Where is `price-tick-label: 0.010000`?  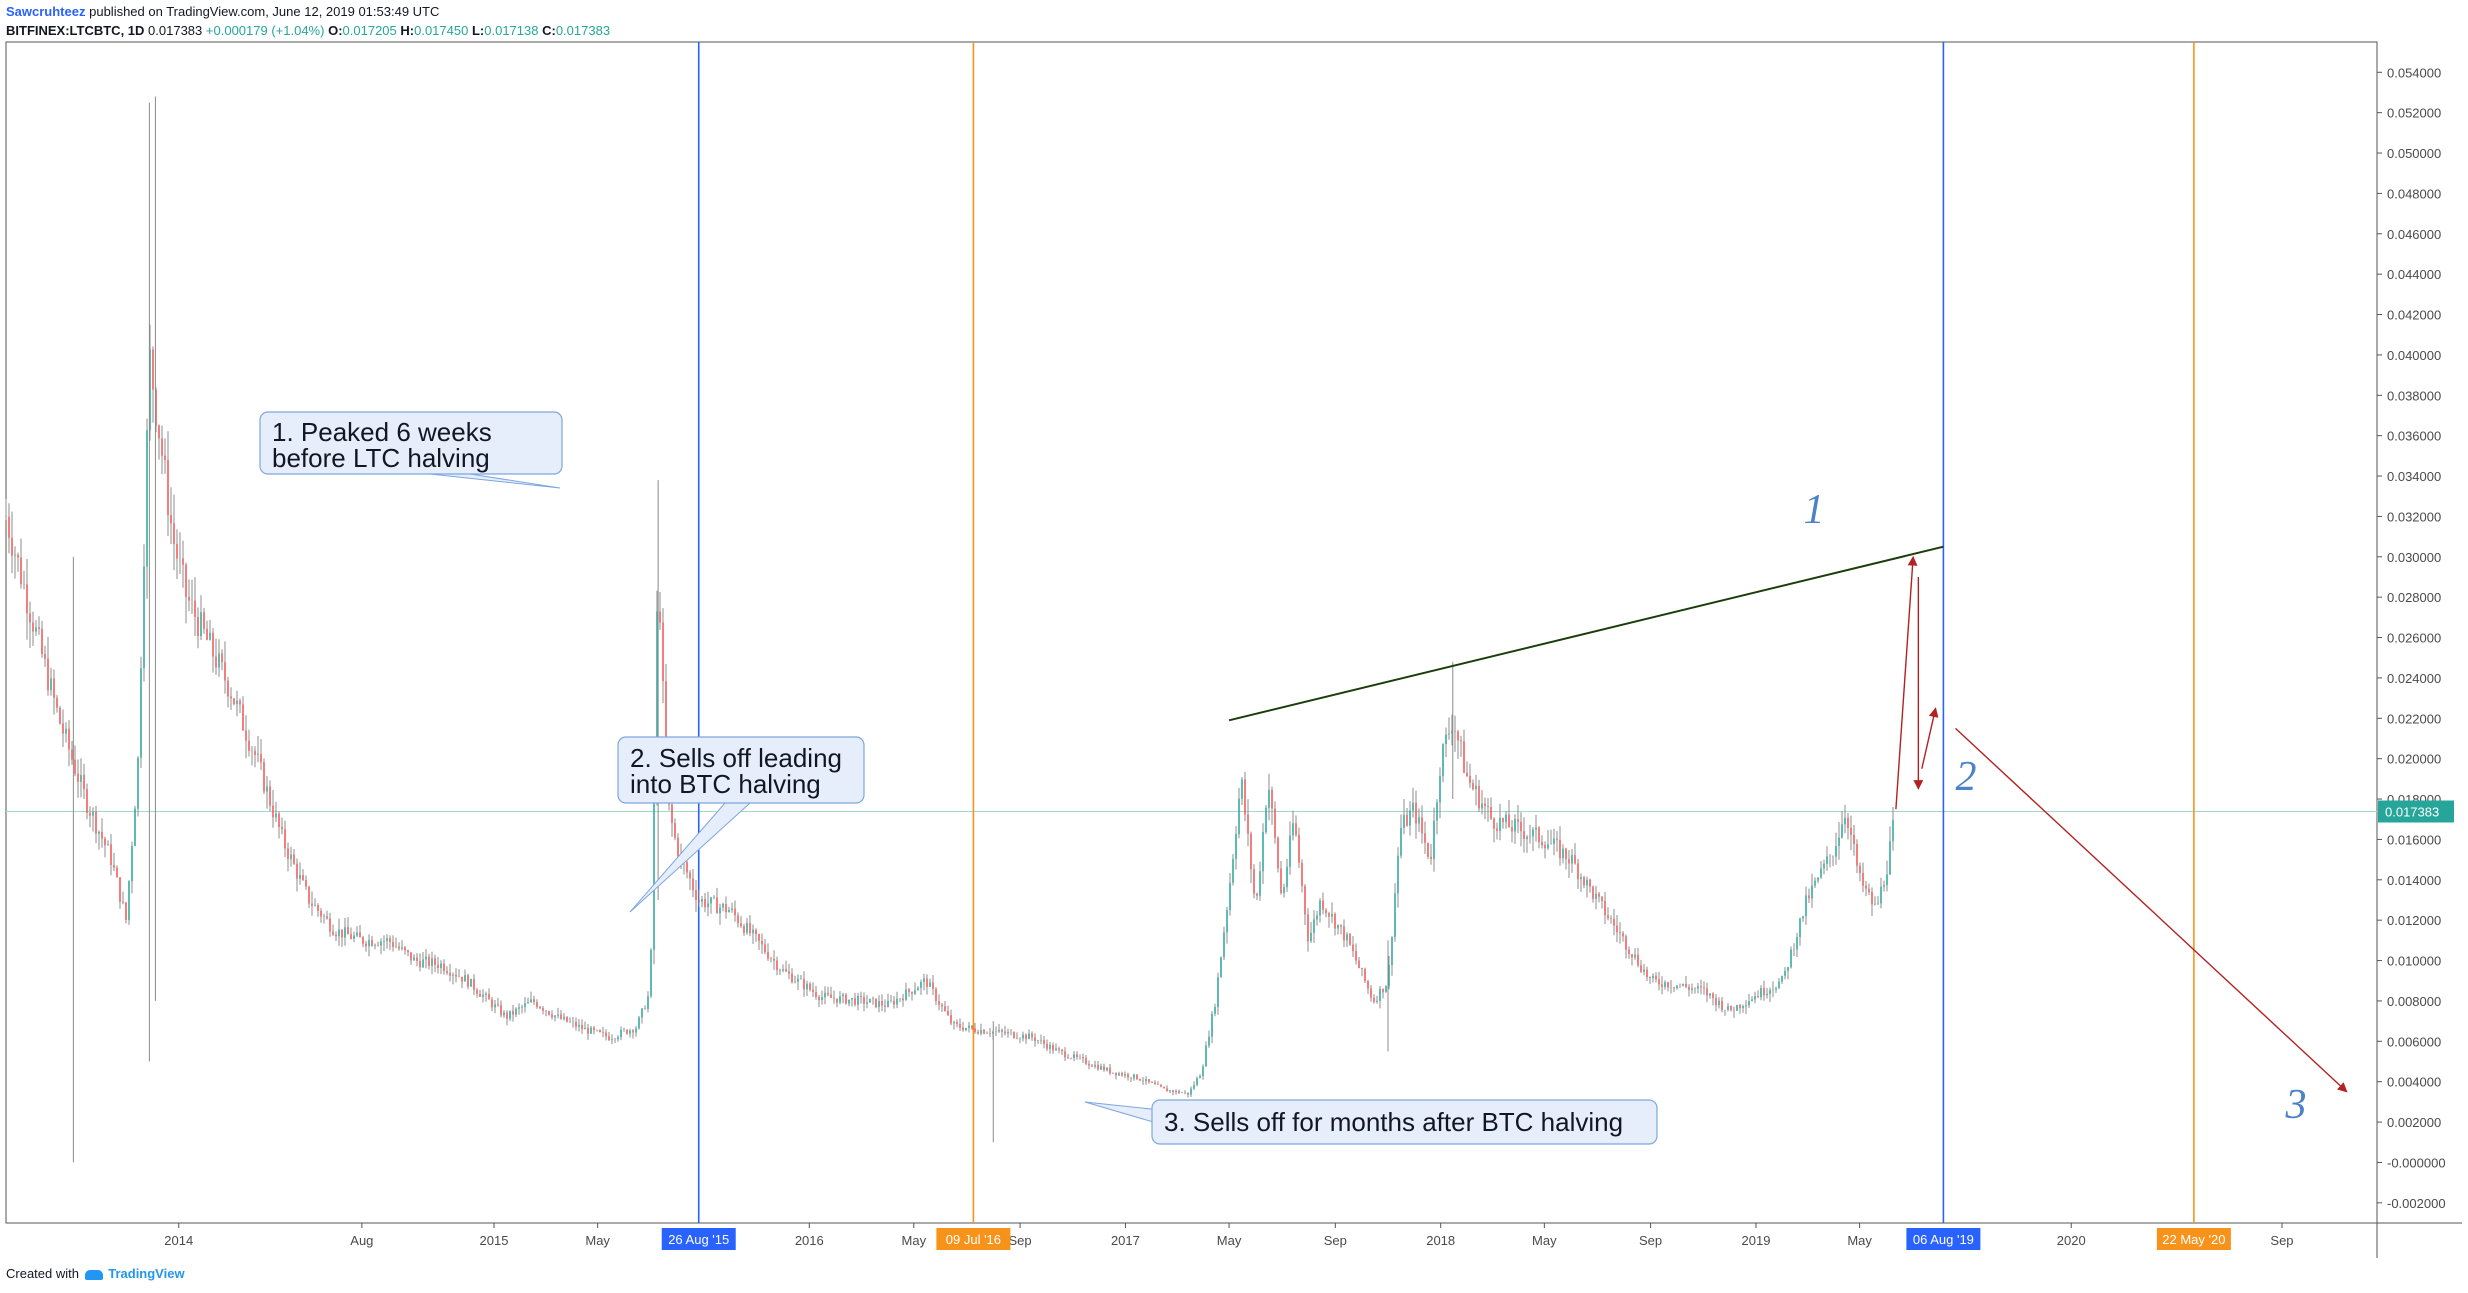
price-tick-label: 0.010000 is located at coordinates (2414, 961).